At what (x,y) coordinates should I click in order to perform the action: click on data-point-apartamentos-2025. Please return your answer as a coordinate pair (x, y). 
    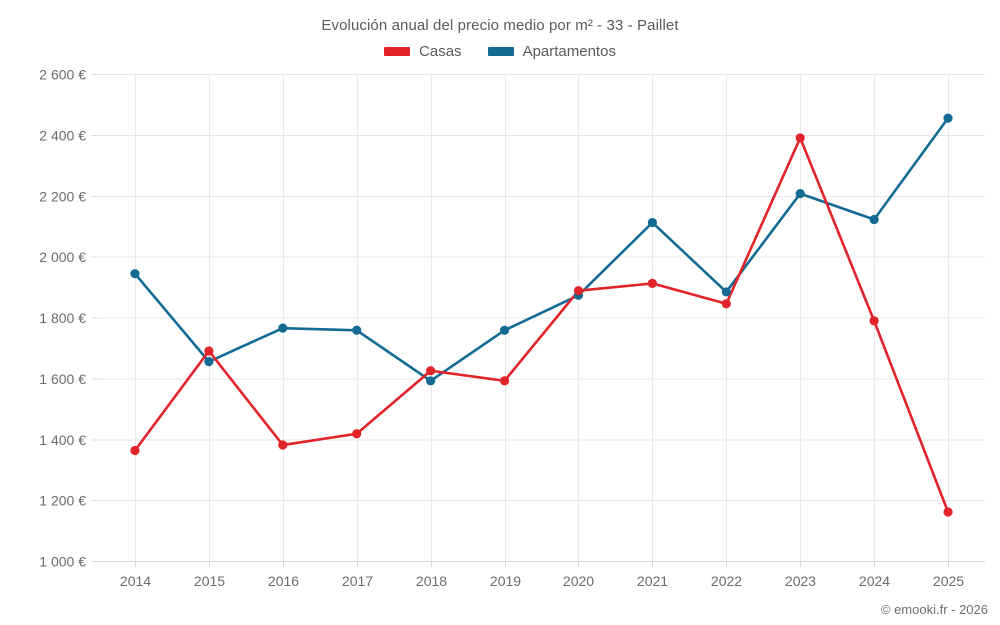
    Looking at the image, I should click on (948, 118).